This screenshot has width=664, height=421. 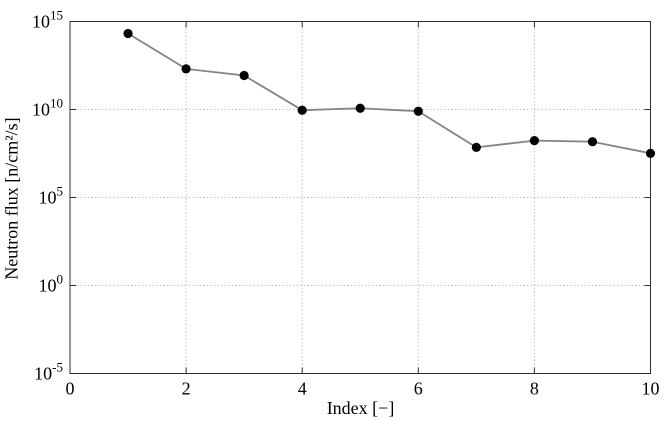 I want to click on x-tick-label: 6, so click(x=418, y=389).